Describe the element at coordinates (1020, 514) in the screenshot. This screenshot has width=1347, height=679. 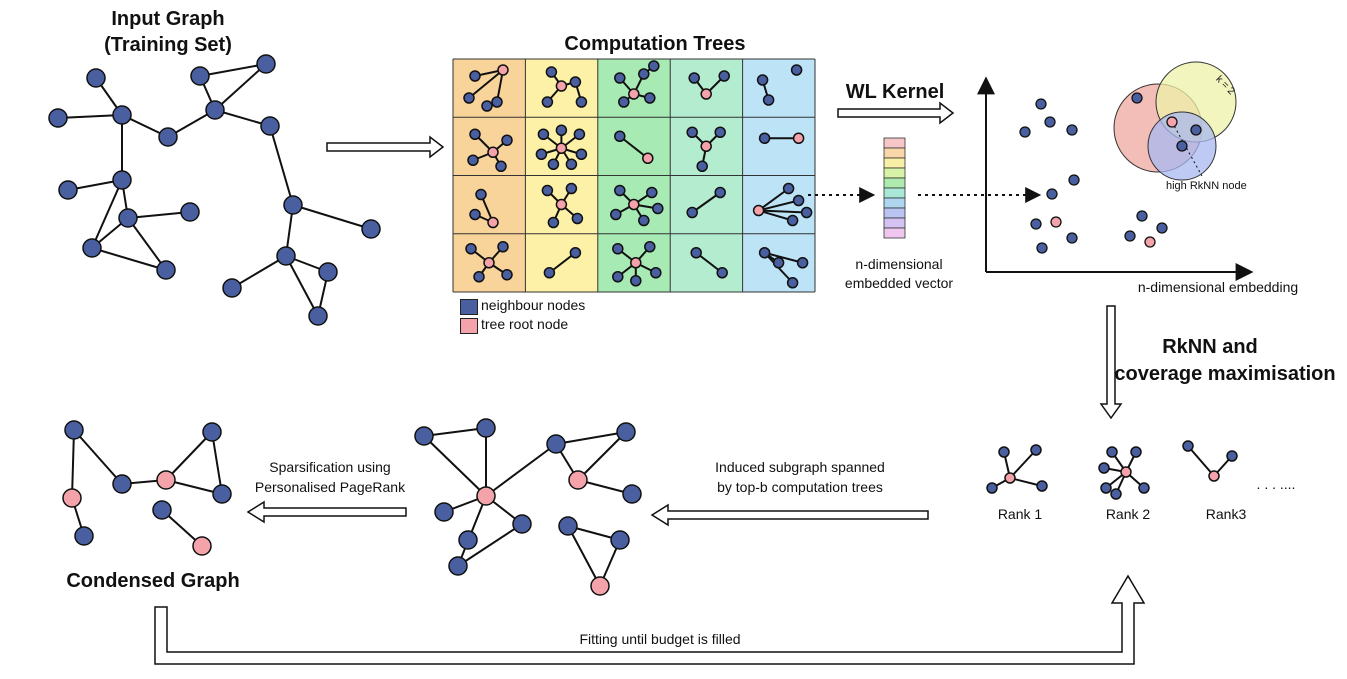
I see `rank1-label: Rank 1` at that location.